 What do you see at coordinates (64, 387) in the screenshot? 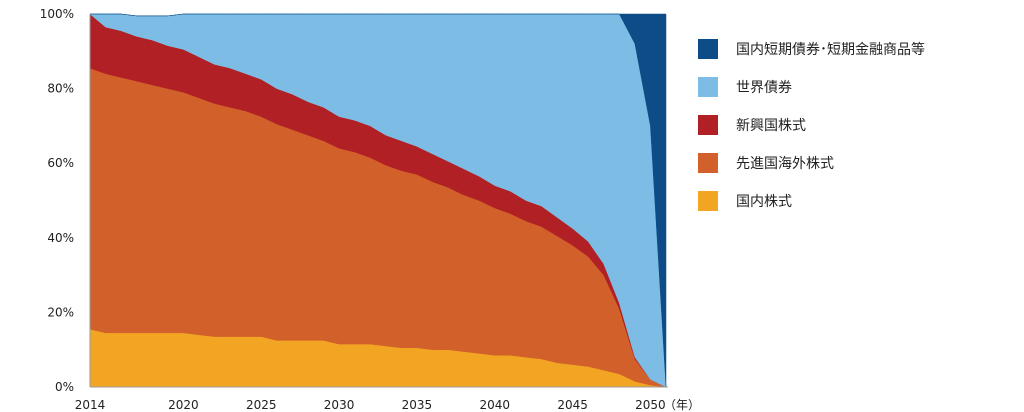
I see `y-tick-label: 0%` at bounding box center [64, 387].